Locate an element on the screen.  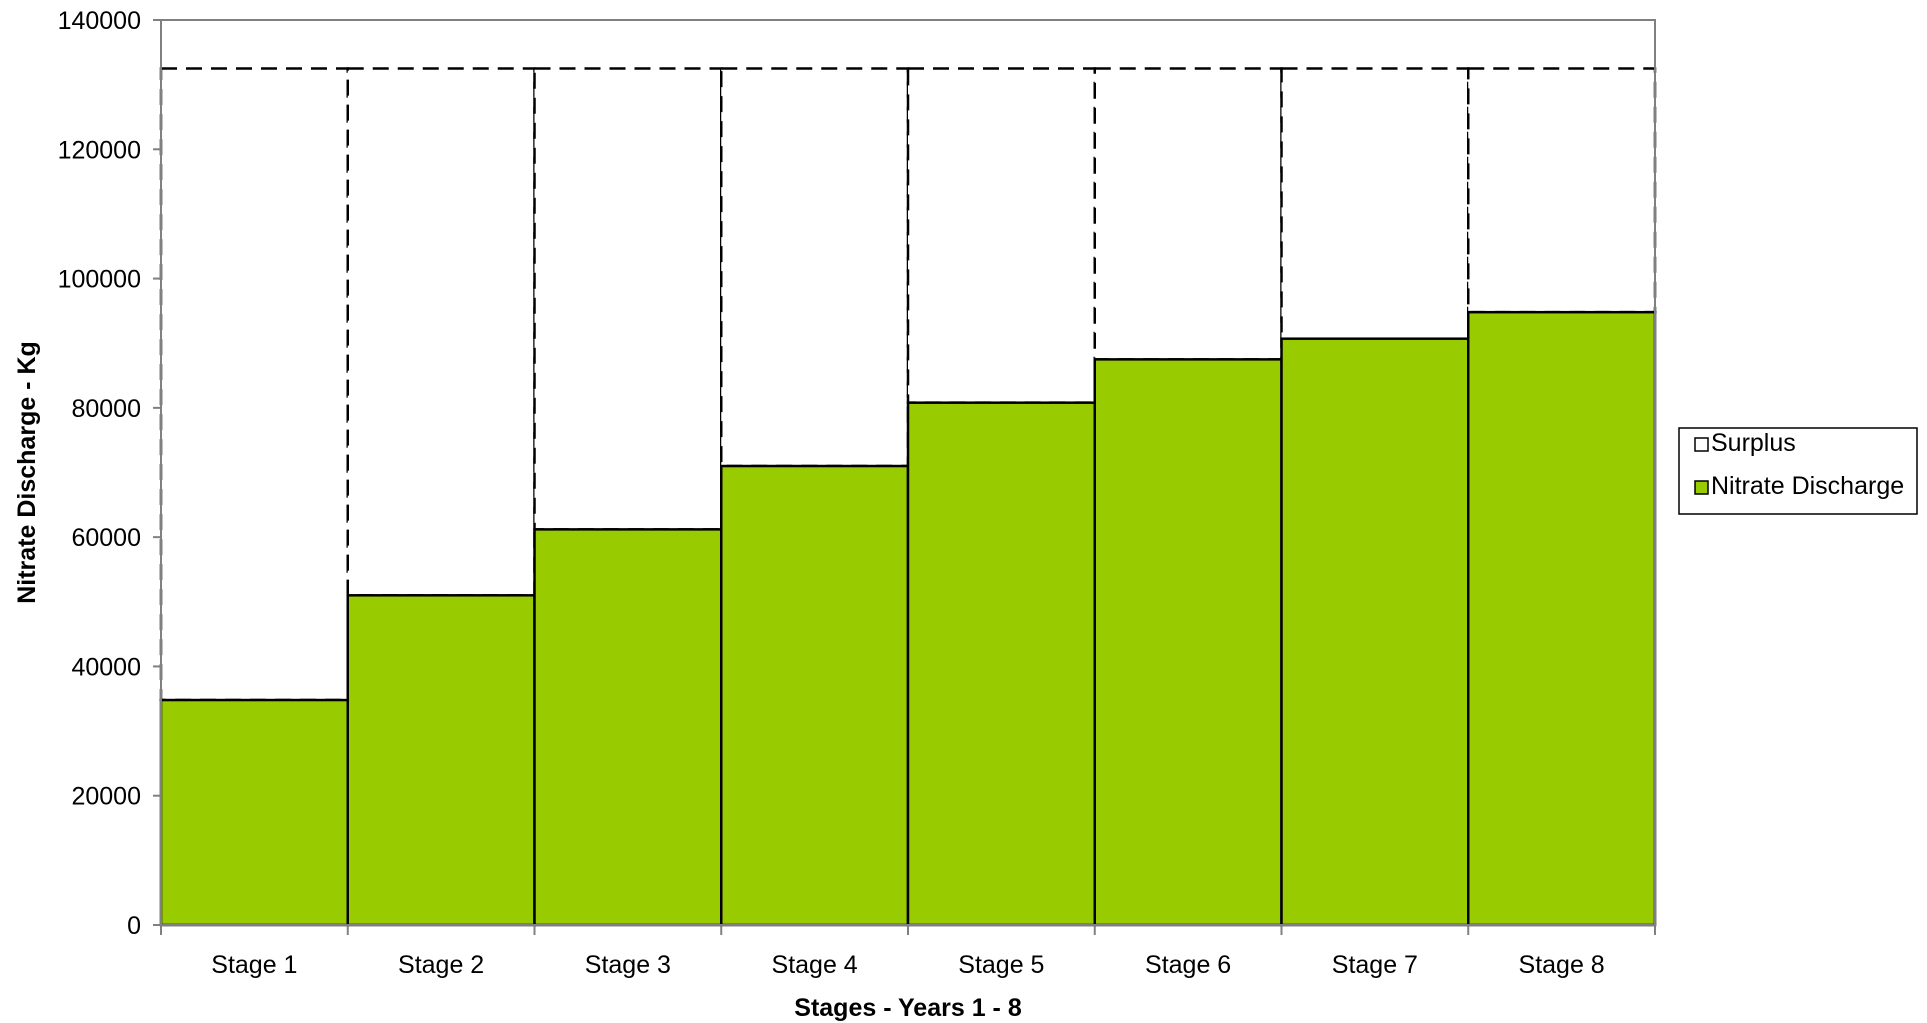
x-tick-label: Stage 8 is located at coordinates (1562, 965).